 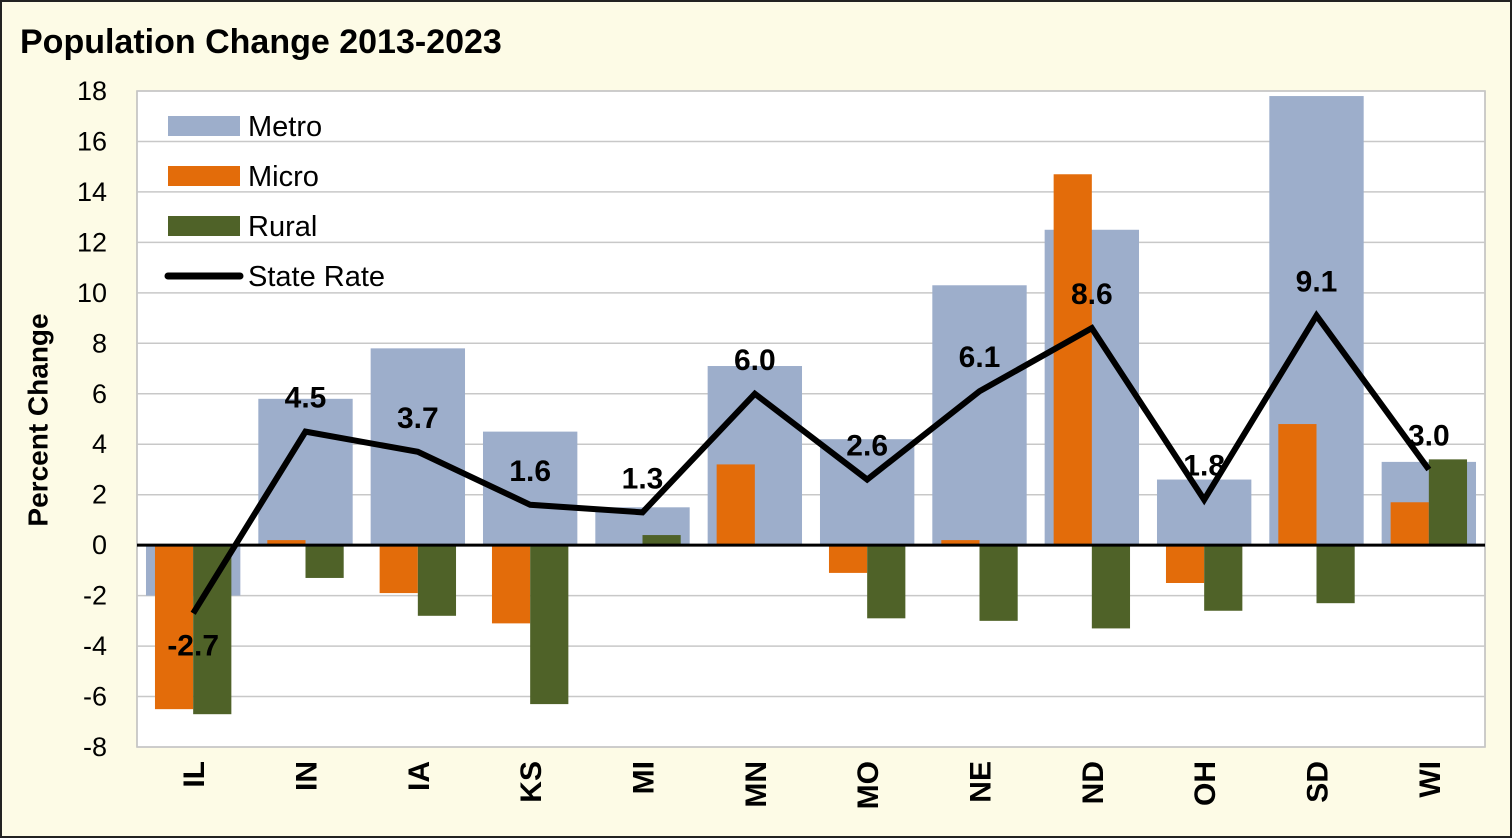 What do you see at coordinates (868, 785) in the screenshot?
I see `x-tick-label: MO` at bounding box center [868, 785].